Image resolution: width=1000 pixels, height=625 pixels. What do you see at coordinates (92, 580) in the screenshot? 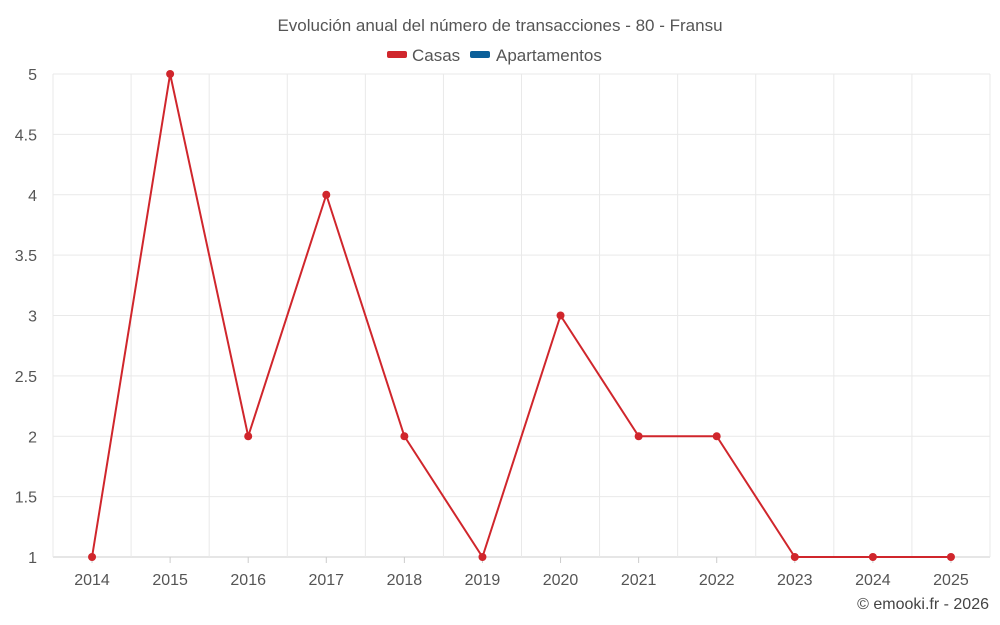
I see `x-tick-label: 2014` at bounding box center [92, 580].